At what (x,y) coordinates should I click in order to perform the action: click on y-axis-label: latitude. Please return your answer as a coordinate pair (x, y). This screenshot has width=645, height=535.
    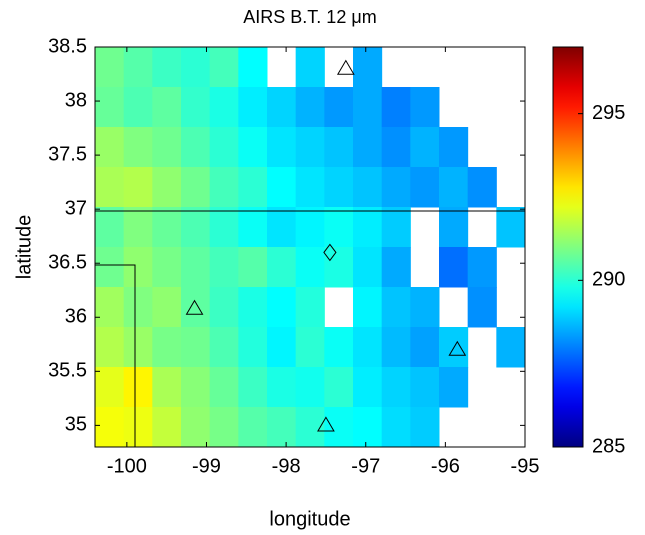
    Looking at the image, I should click on (24, 247).